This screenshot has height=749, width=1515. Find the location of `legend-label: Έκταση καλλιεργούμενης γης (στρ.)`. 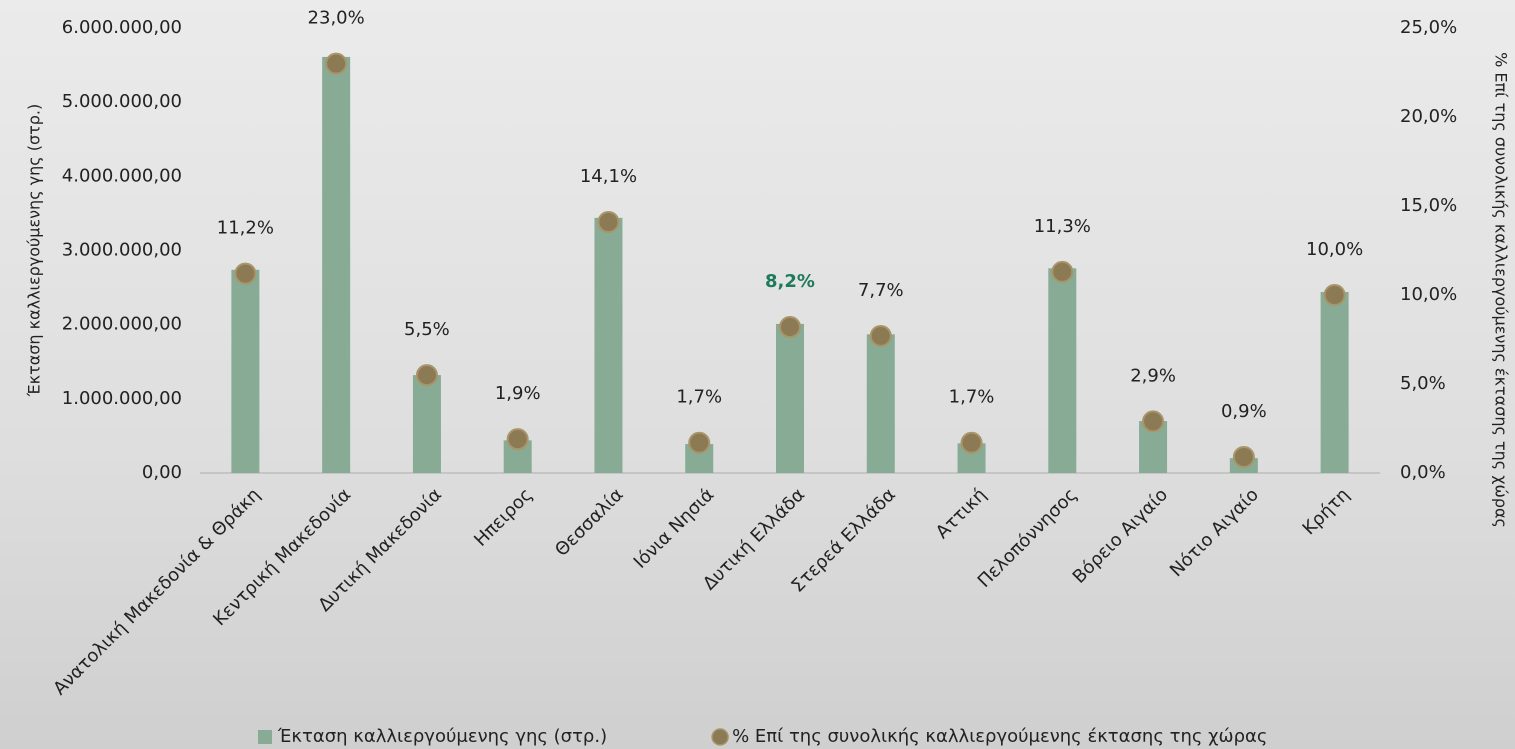

legend-label: Έκταση καλλιεργούμενης γης (στρ.) is located at coordinates (442, 736).